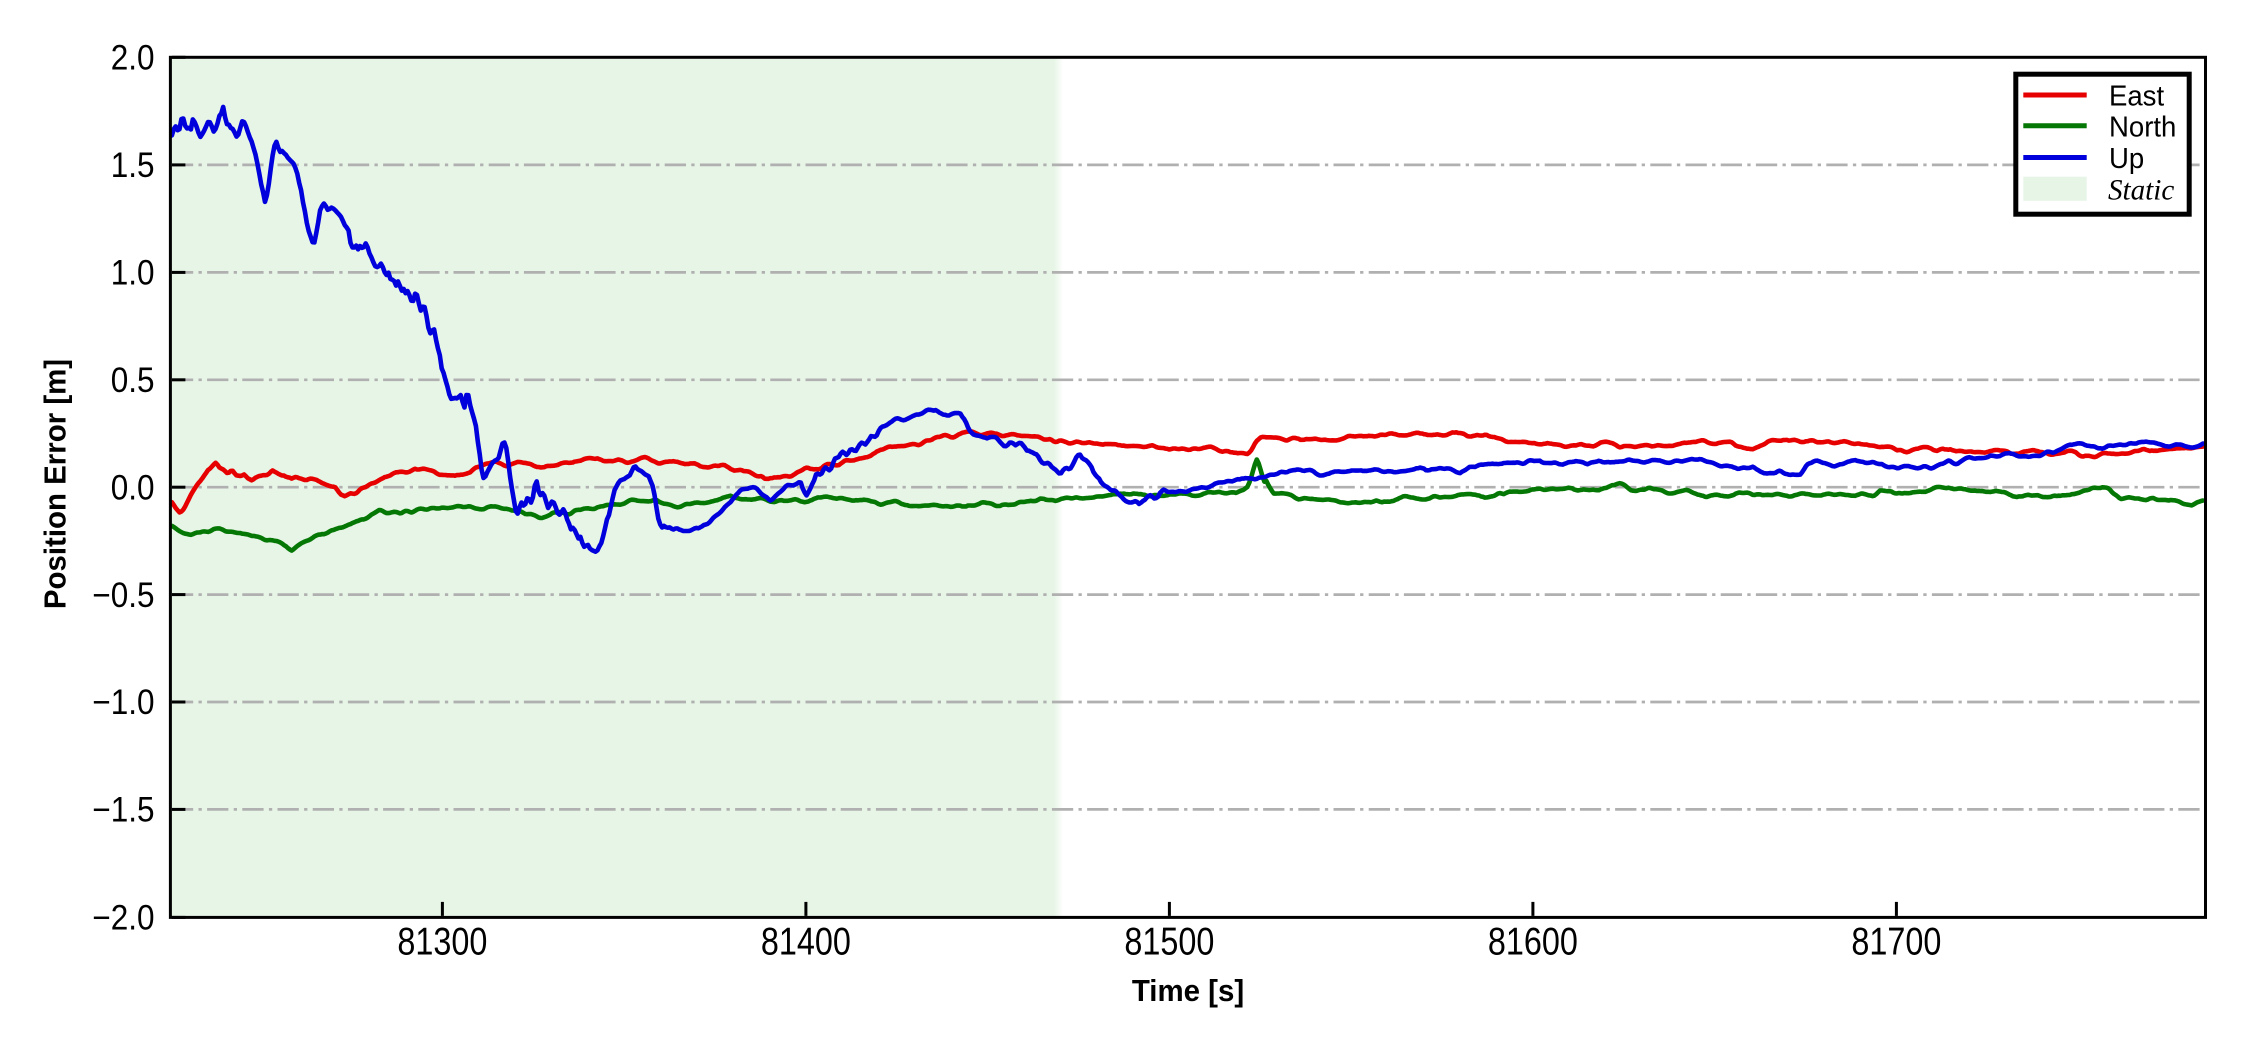  Describe the element at coordinates (123, 595) in the screenshot. I see `svg-text: −0.5` at that location.